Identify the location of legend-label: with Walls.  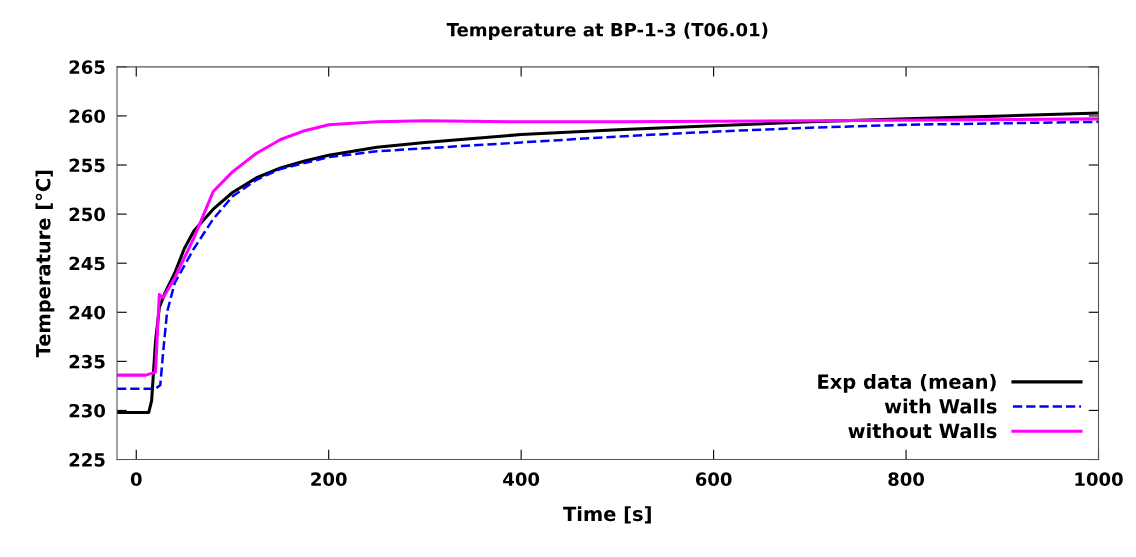
(940, 406).